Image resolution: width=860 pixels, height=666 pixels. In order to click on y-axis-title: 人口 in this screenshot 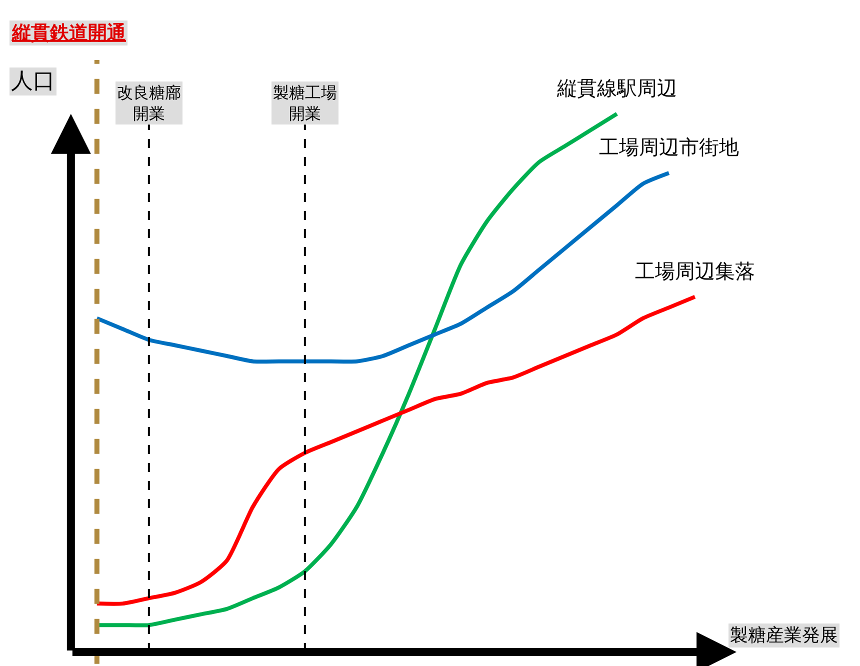, I will do `click(33, 81)`.